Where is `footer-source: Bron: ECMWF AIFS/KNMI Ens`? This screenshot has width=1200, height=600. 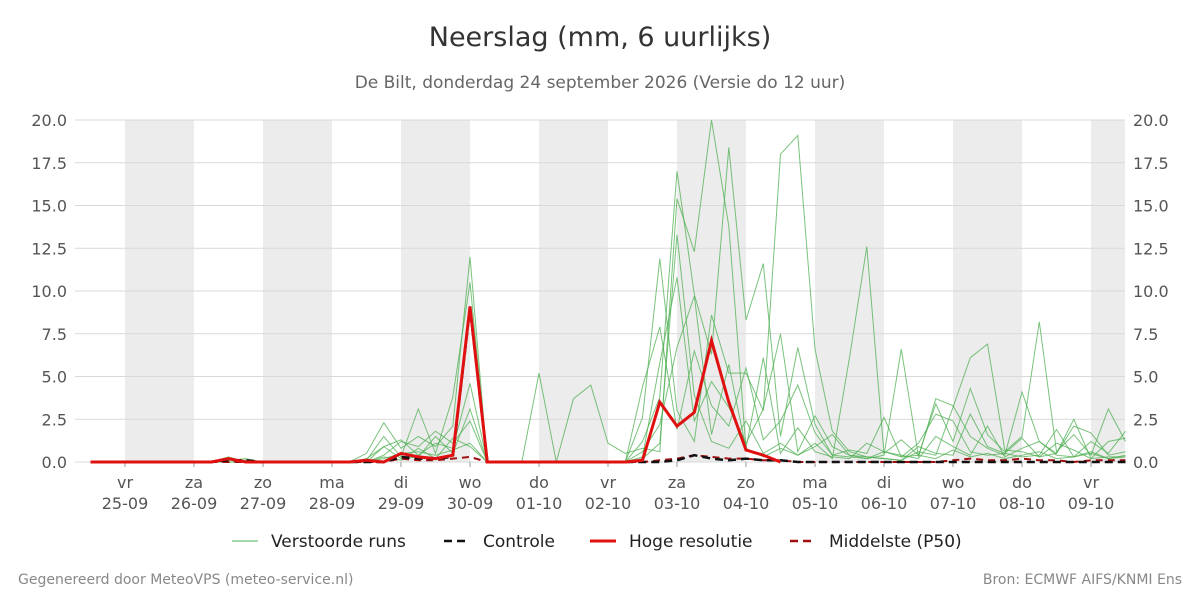
footer-source: Bron: ECMWF AIFS/KNMI Ens is located at coordinates (1082, 580).